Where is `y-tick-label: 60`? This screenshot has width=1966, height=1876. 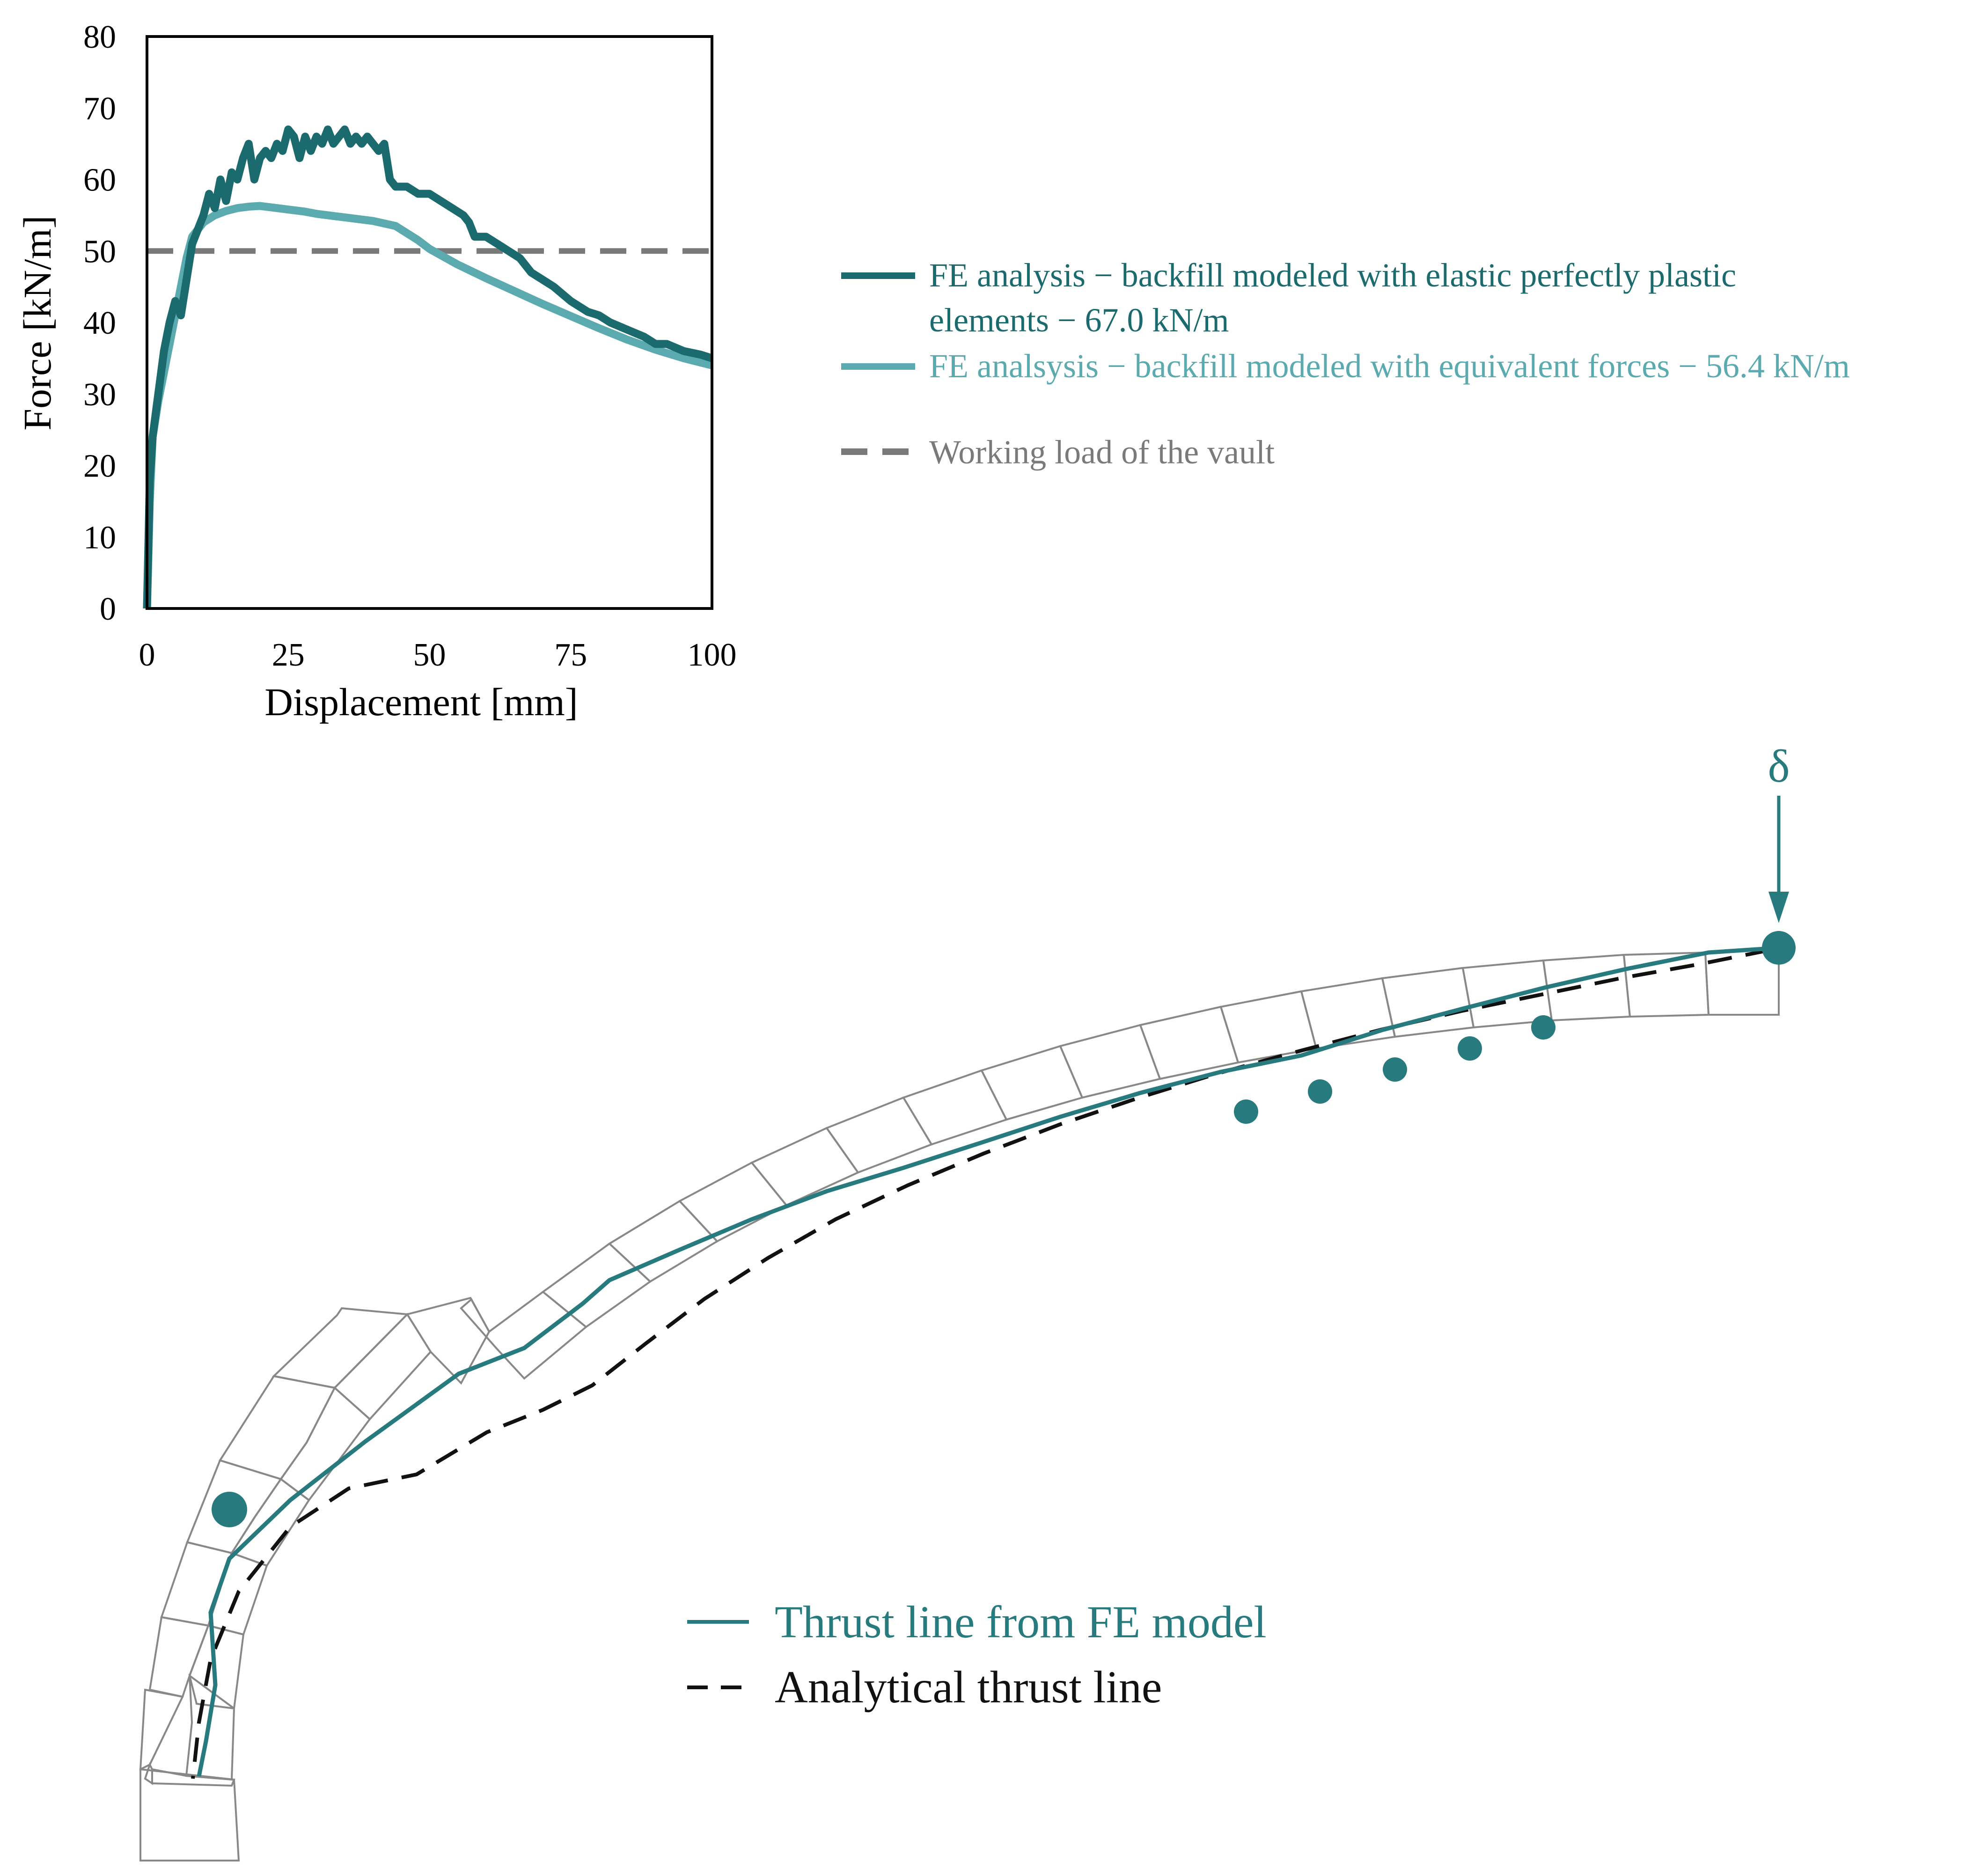 y-tick-label: 60 is located at coordinates (99, 180).